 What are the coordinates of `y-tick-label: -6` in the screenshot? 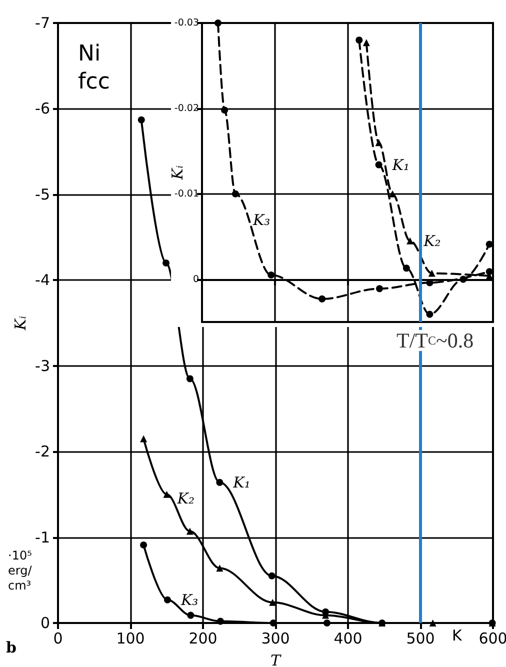 It's located at (42, 109).